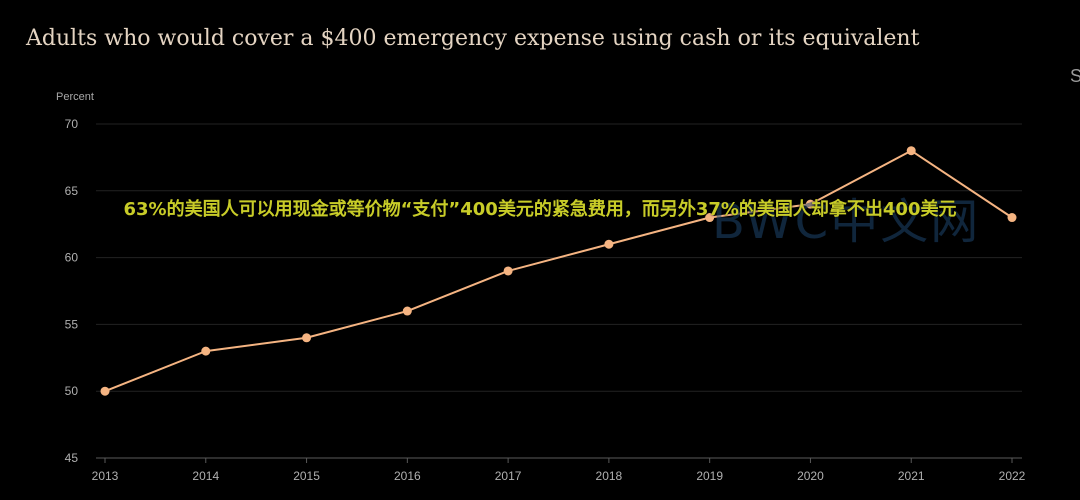 The width and height of the screenshot is (1080, 500). What do you see at coordinates (709, 476) in the screenshot?
I see `x-tick-label: 2019` at bounding box center [709, 476].